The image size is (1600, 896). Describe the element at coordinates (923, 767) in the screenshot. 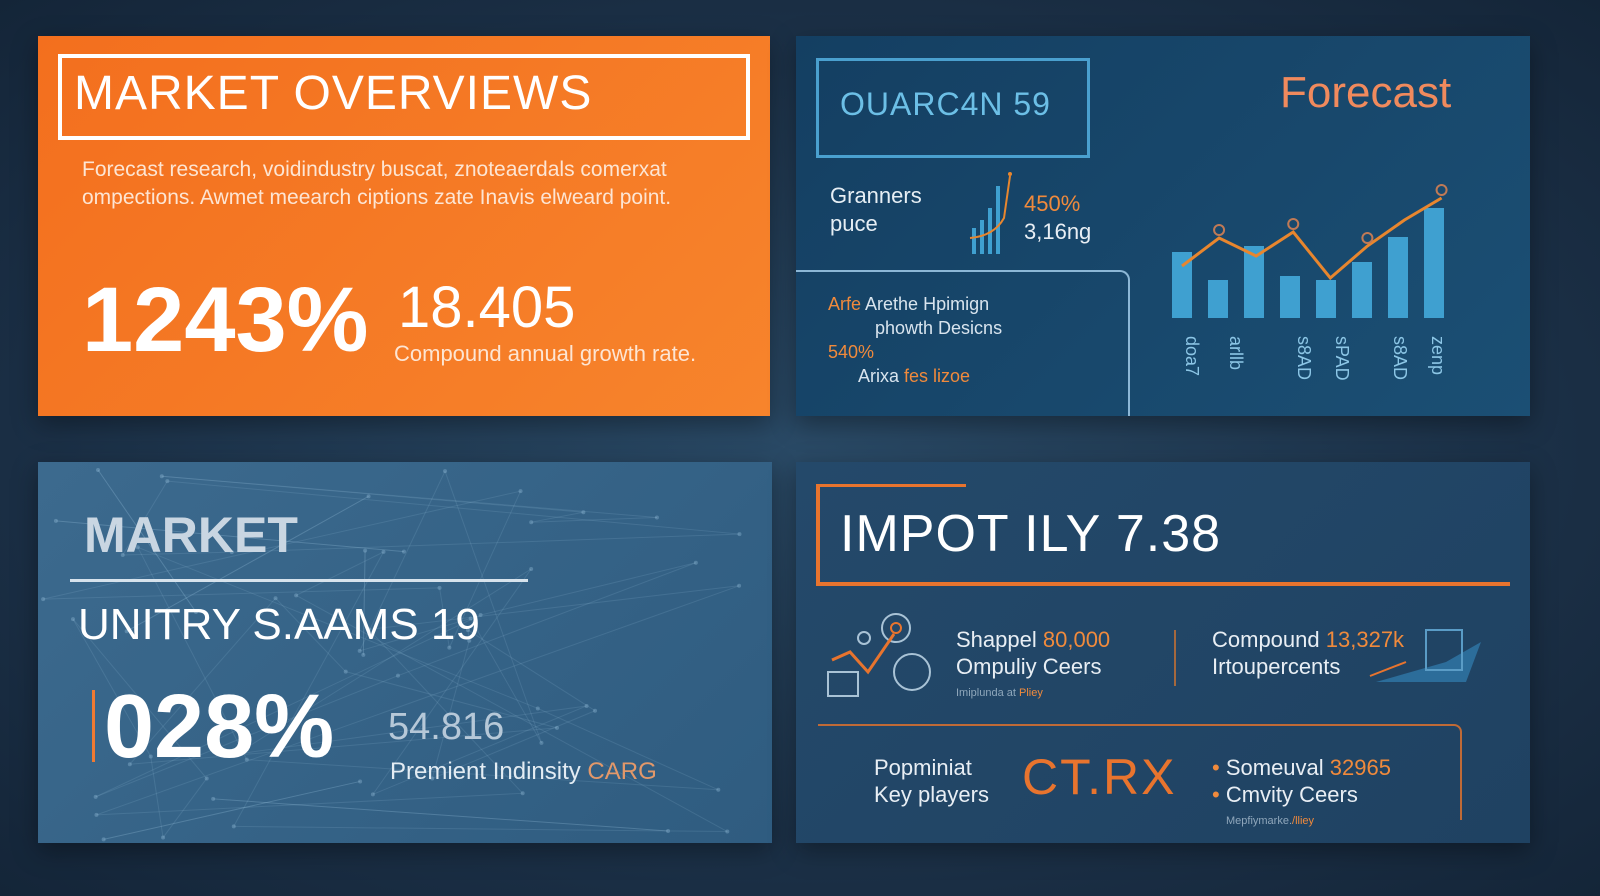

I see `label-line: Popminiat` at that location.